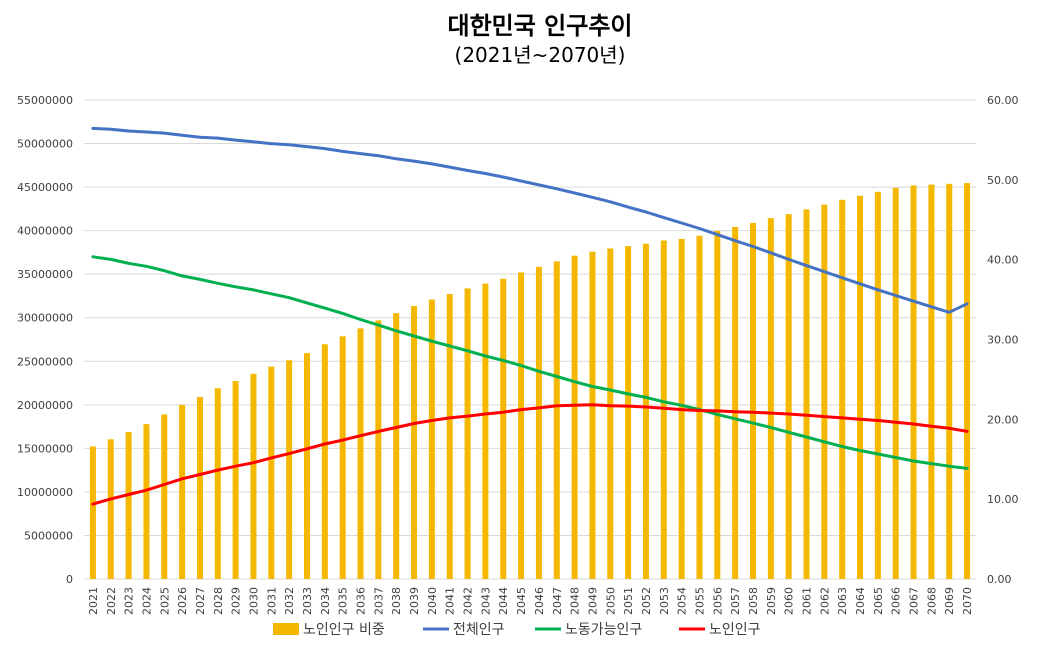 The height and width of the screenshot is (656, 1054). I want to click on x-tick-label: 2033, so click(307, 601).